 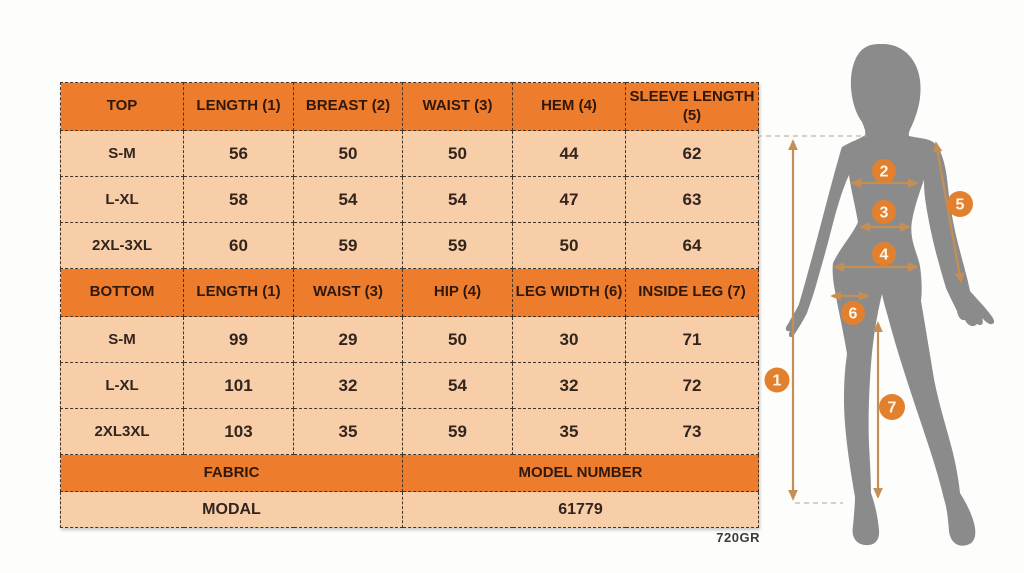 I want to click on value-cell: 60, so click(x=238, y=245).